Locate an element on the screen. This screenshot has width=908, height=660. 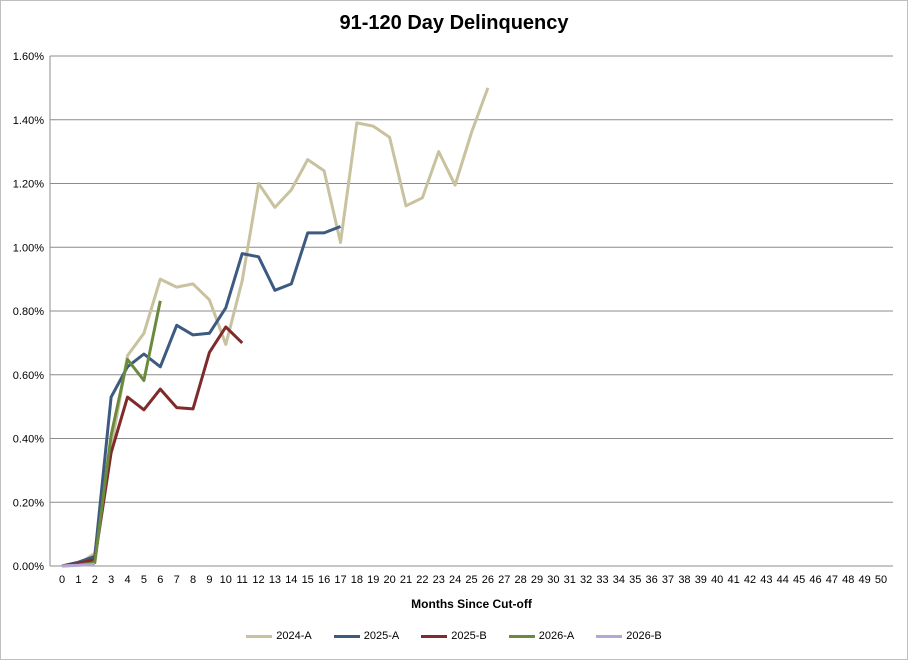
legend-label: 2026-A is located at coordinates (556, 636).